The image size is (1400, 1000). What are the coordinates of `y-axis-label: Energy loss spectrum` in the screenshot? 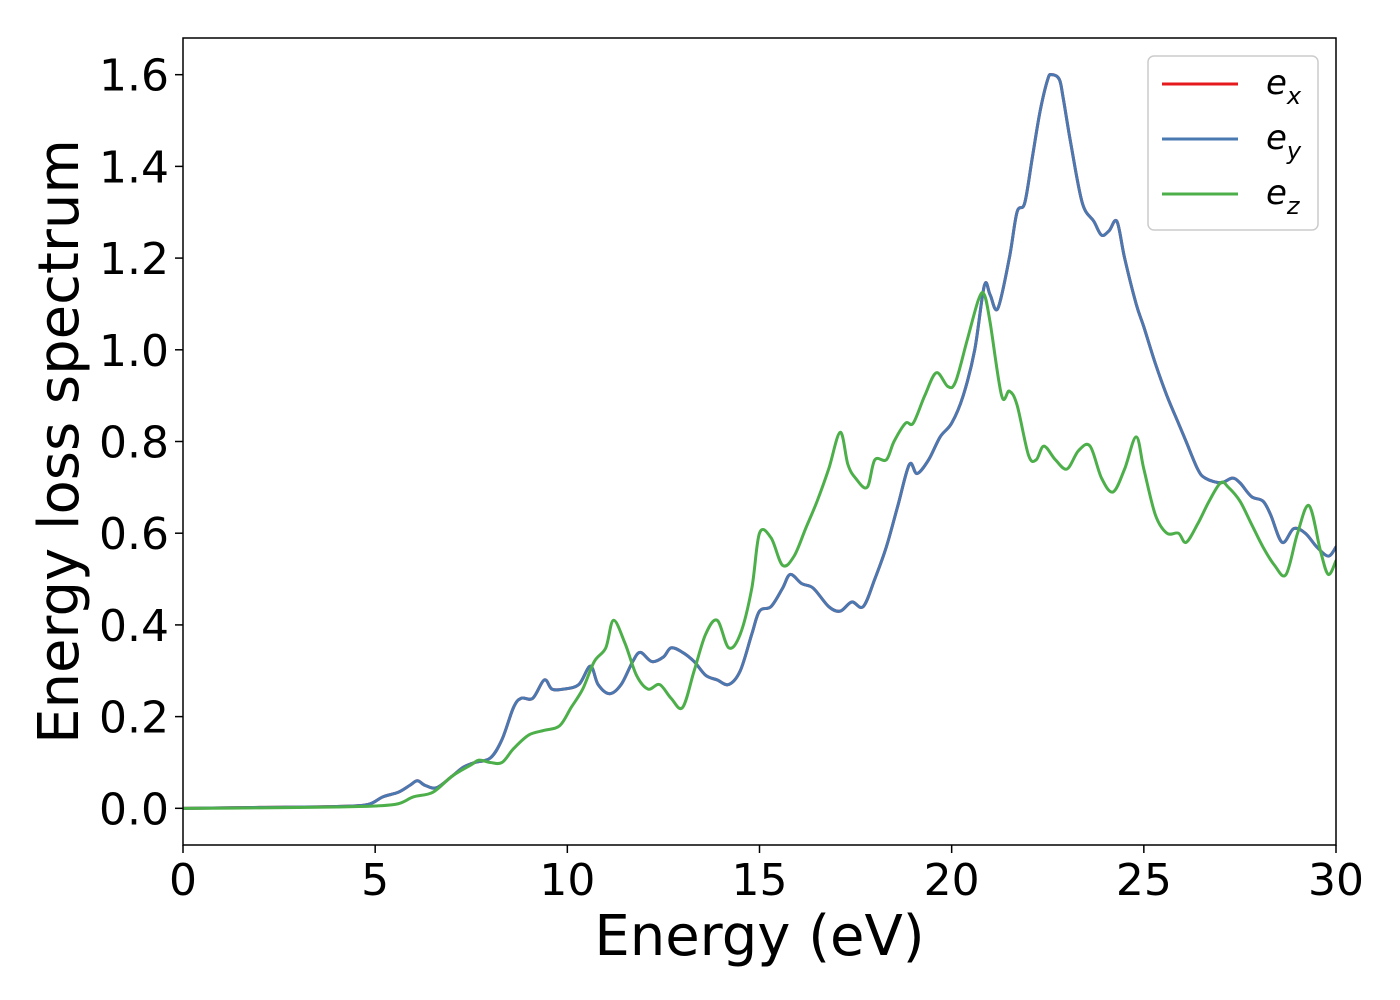 It's located at (59, 441).